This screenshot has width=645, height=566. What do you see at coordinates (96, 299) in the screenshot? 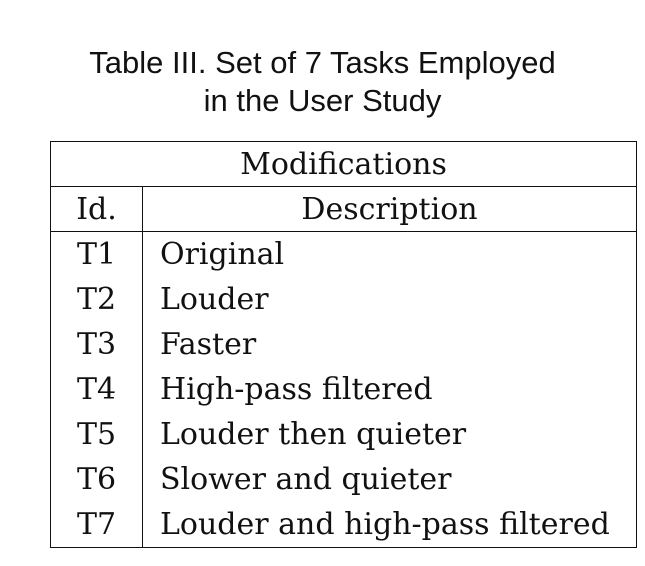
I see `task-id: T2` at bounding box center [96, 299].